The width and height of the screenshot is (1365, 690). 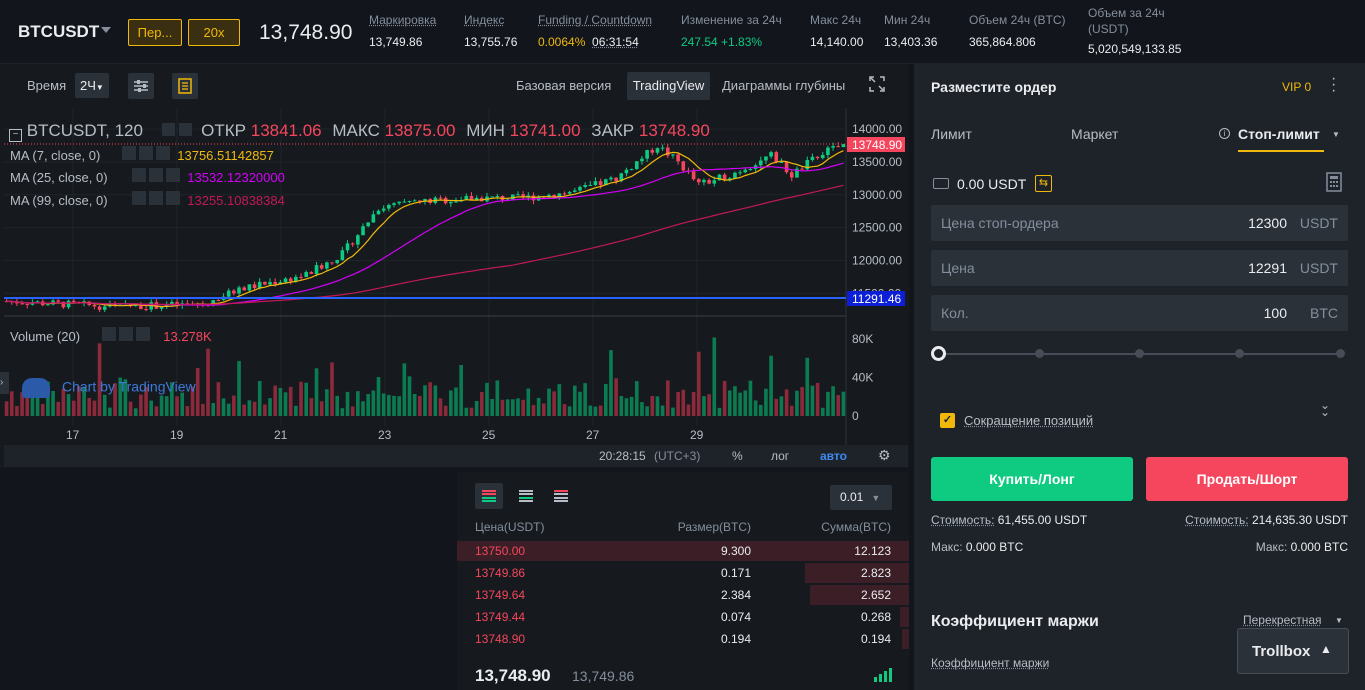 What do you see at coordinates (1139, 313) in the screenshot?
I see `quantity-field: Кол. 100 BTC` at bounding box center [1139, 313].